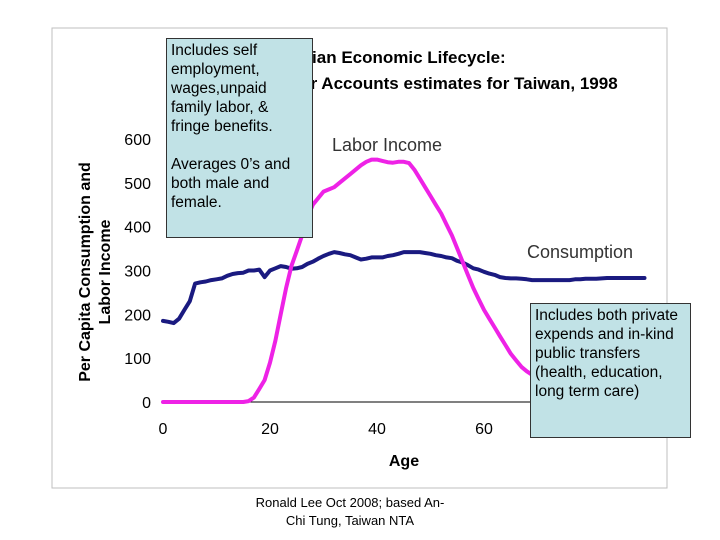 Image resolution: width=720 pixels, height=540 pixels. I want to click on x-axis: 0 20 40 60, so click(326, 429).